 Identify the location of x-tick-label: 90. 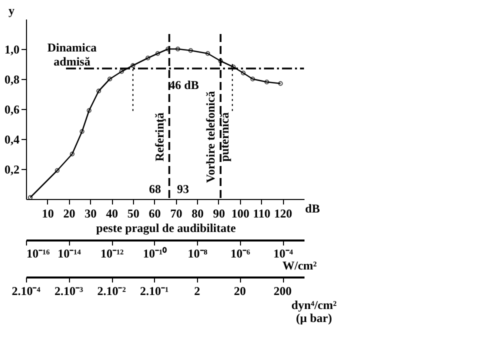
(218, 213).